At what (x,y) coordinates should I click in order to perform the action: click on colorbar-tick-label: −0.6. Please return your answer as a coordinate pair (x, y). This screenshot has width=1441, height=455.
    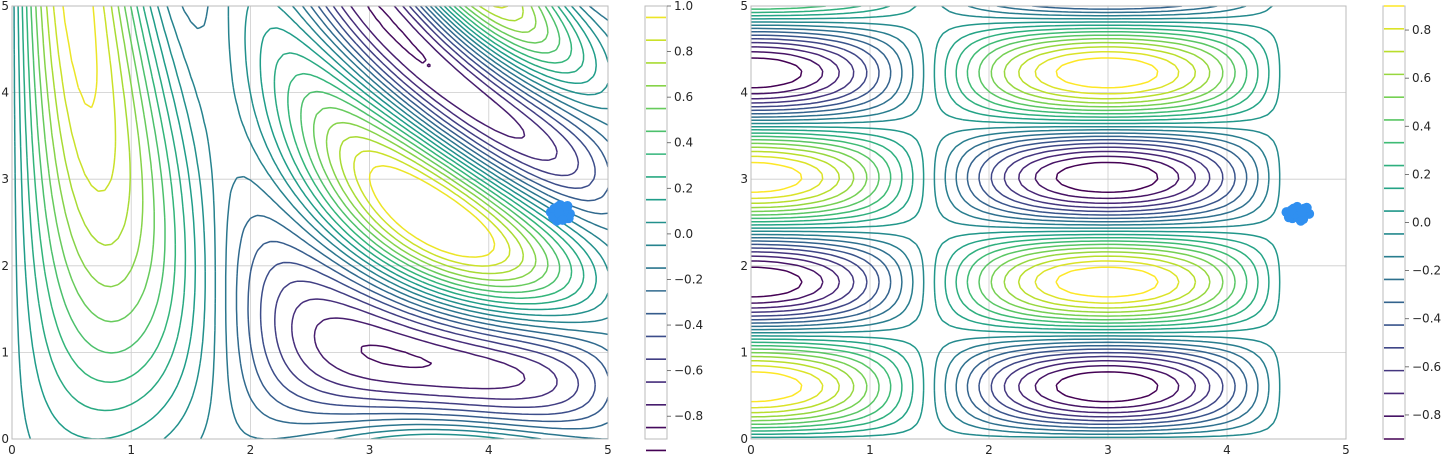
    Looking at the image, I should click on (688, 371).